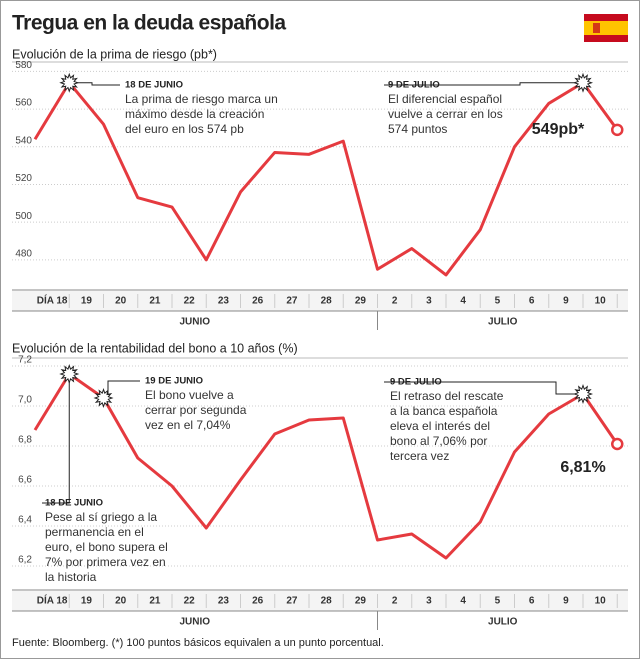  Describe the element at coordinates (106, 547) in the screenshot. I see `annotation-text: euro, el bono supera el` at that location.